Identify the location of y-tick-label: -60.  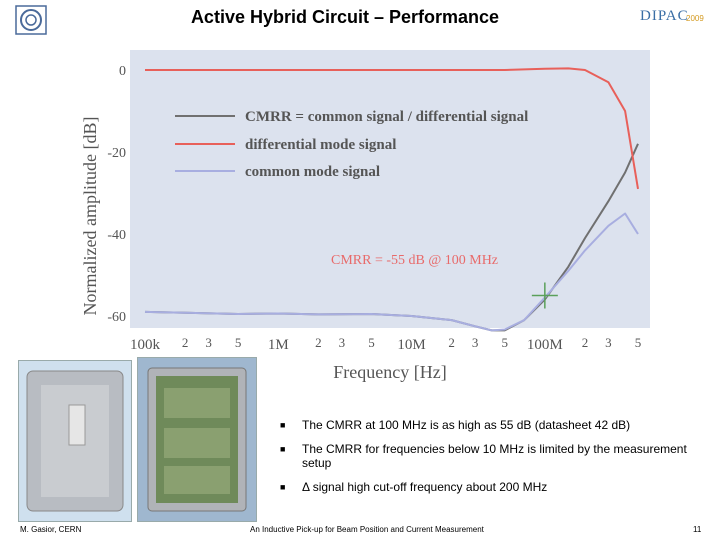
(116, 317).